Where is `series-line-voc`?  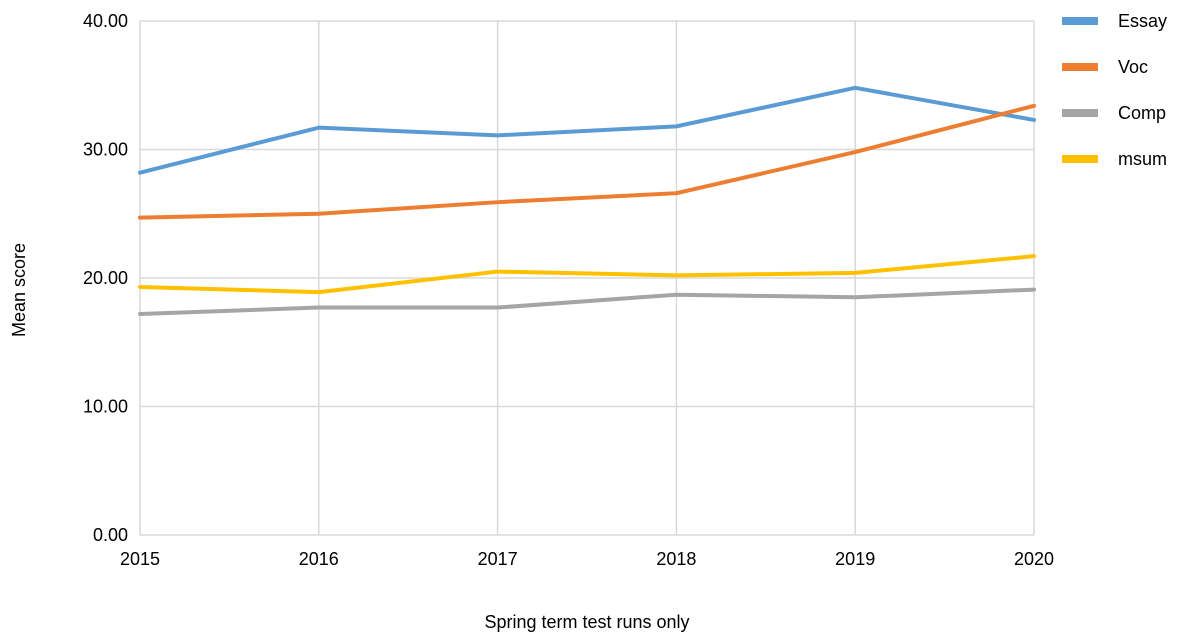 series-line-voc is located at coordinates (587, 161).